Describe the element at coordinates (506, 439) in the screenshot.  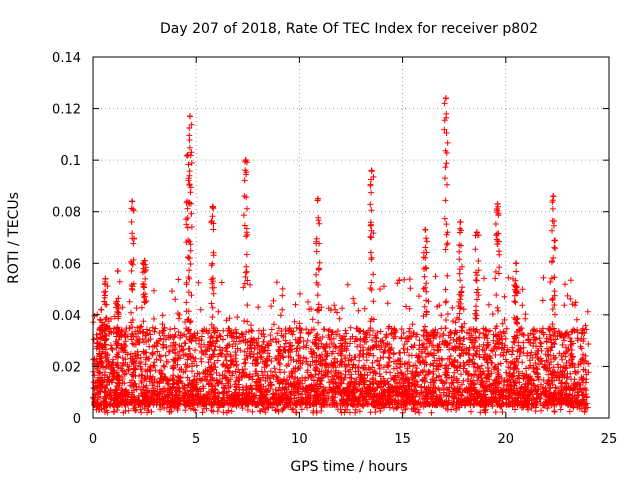
I see `x-tick-label: 20` at that location.